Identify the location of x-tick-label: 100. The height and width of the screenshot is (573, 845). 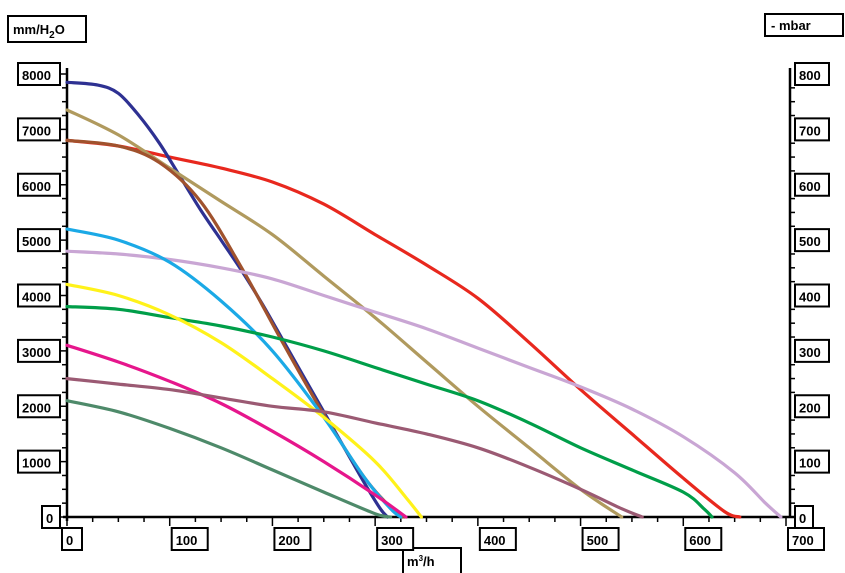
(189, 539).